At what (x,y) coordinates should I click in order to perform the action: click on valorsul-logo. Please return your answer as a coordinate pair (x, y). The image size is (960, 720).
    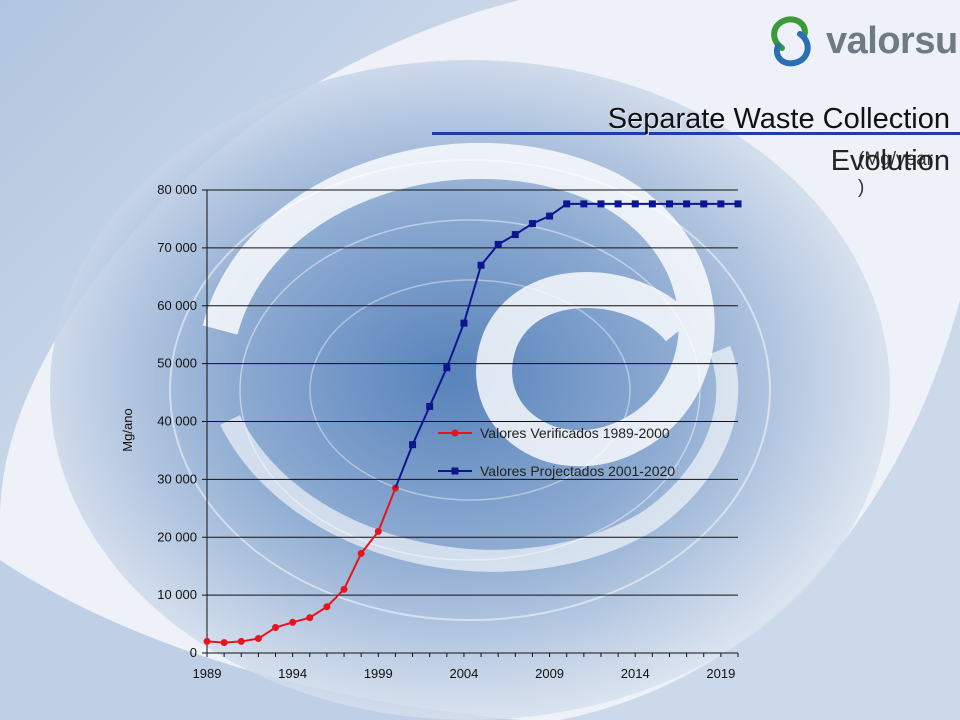
    Looking at the image, I should click on (791, 41).